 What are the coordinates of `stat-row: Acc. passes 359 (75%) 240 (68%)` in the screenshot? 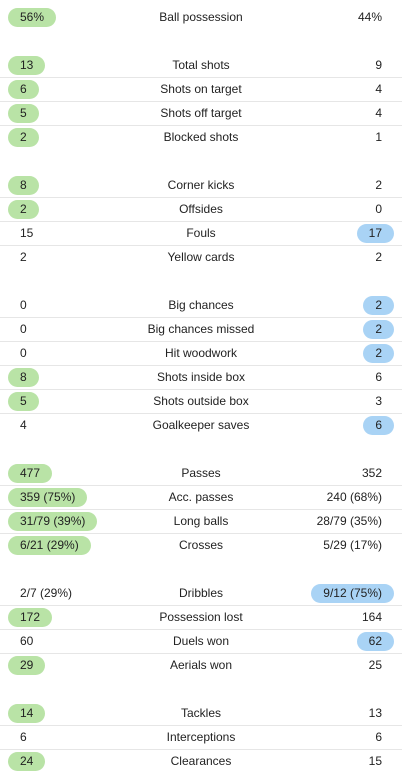 It's located at (201, 498).